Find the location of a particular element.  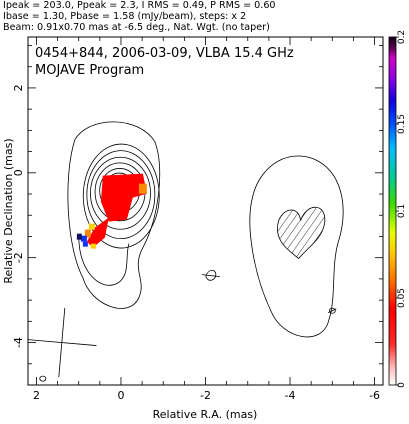

polarization-hot-pixel is located at coordinates (142, 188).